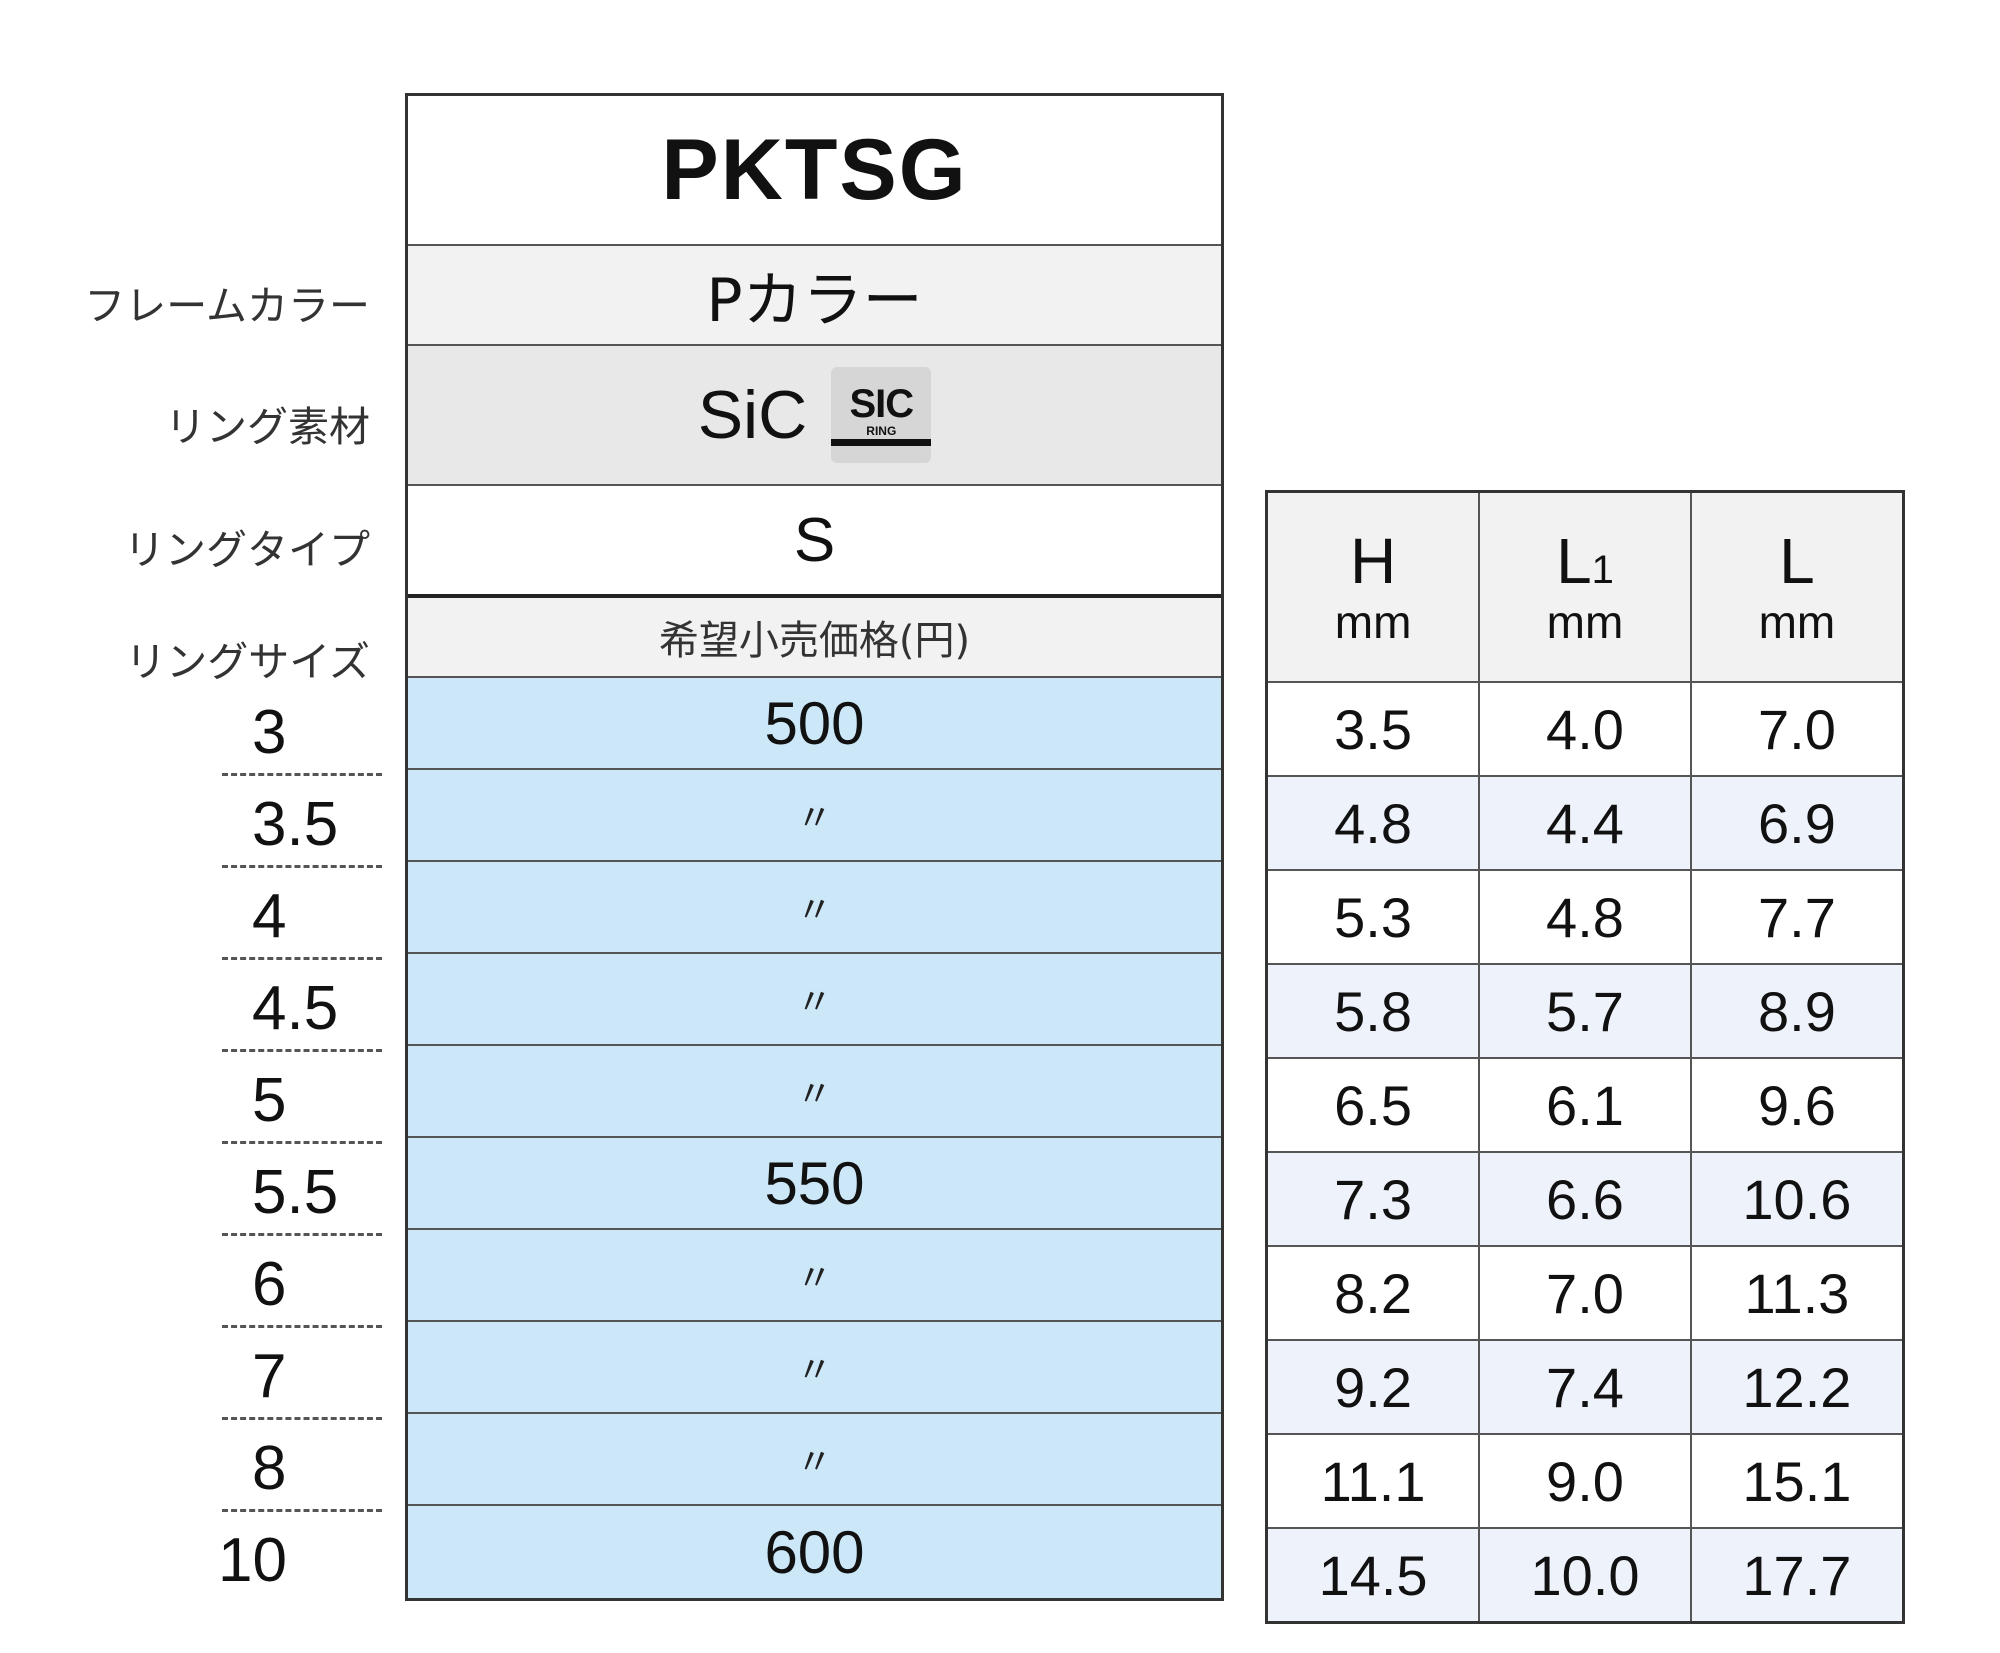 The height and width of the screenshot is (1653, 2000). Describe the element at coordinates (1373, 561) in the screenshot. I see `dimension-header-name: H` at that location.